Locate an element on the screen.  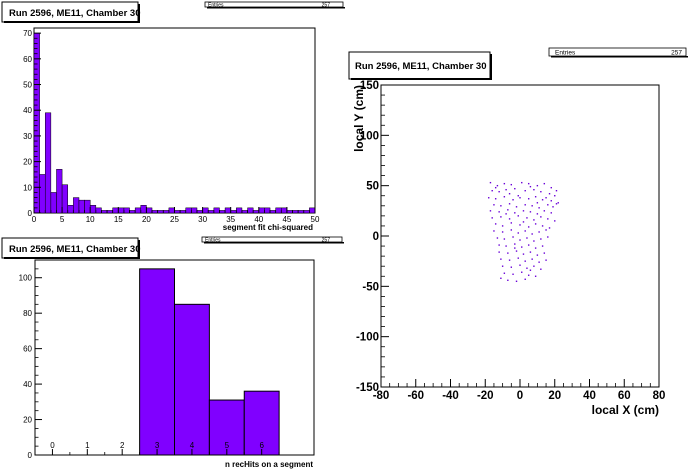
chi2-x-tick-label: 35 is located at coordinates (230, 219).